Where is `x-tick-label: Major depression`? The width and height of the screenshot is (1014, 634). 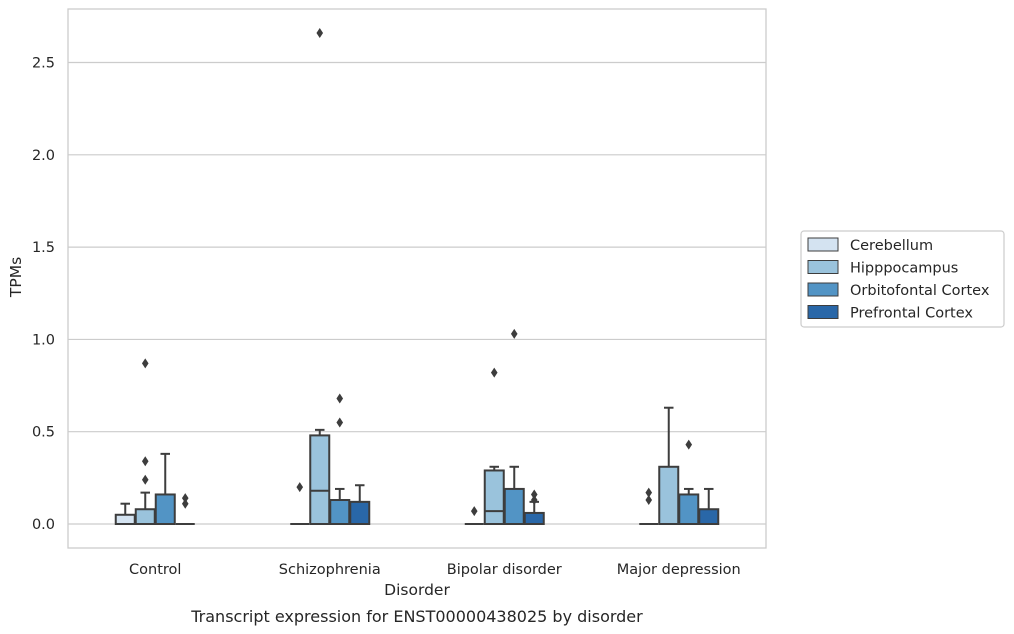
x-tick-label: Major depression is located at coordinates (679, 570).